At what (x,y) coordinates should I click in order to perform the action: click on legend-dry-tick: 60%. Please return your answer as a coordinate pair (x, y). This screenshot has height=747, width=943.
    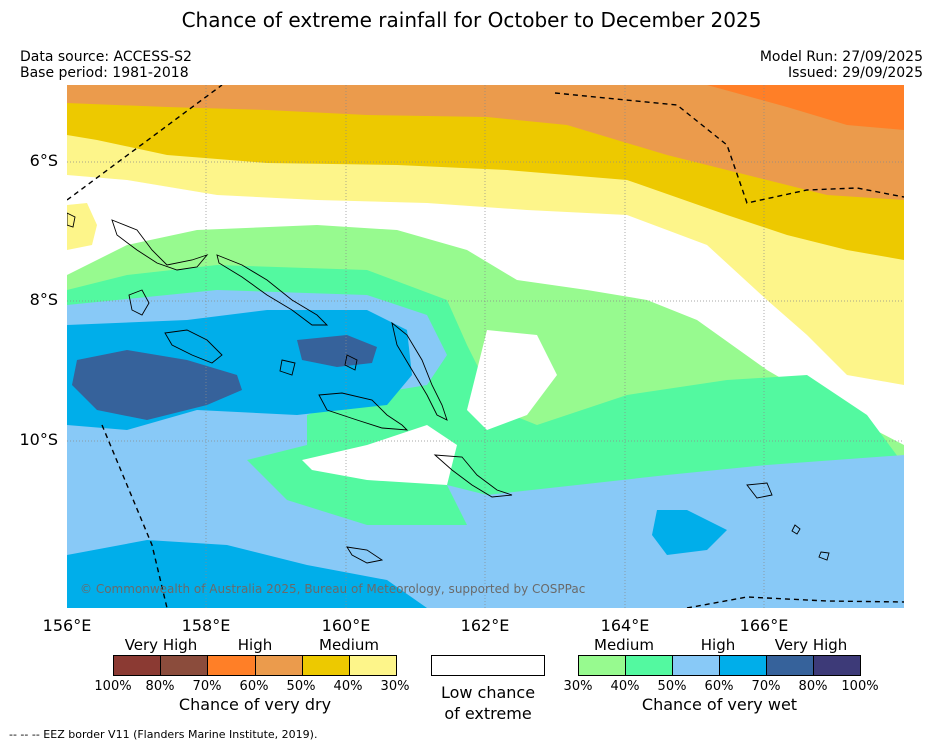
    Looking at the image, I should click on (254, 686).